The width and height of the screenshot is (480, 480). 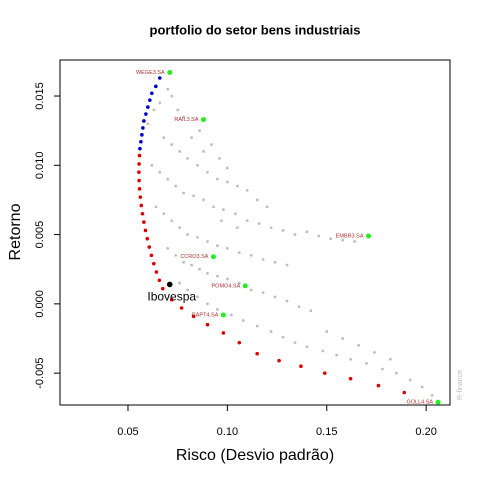 I want to click on y-tick-label: 0.005, so click(x=40, y=235).